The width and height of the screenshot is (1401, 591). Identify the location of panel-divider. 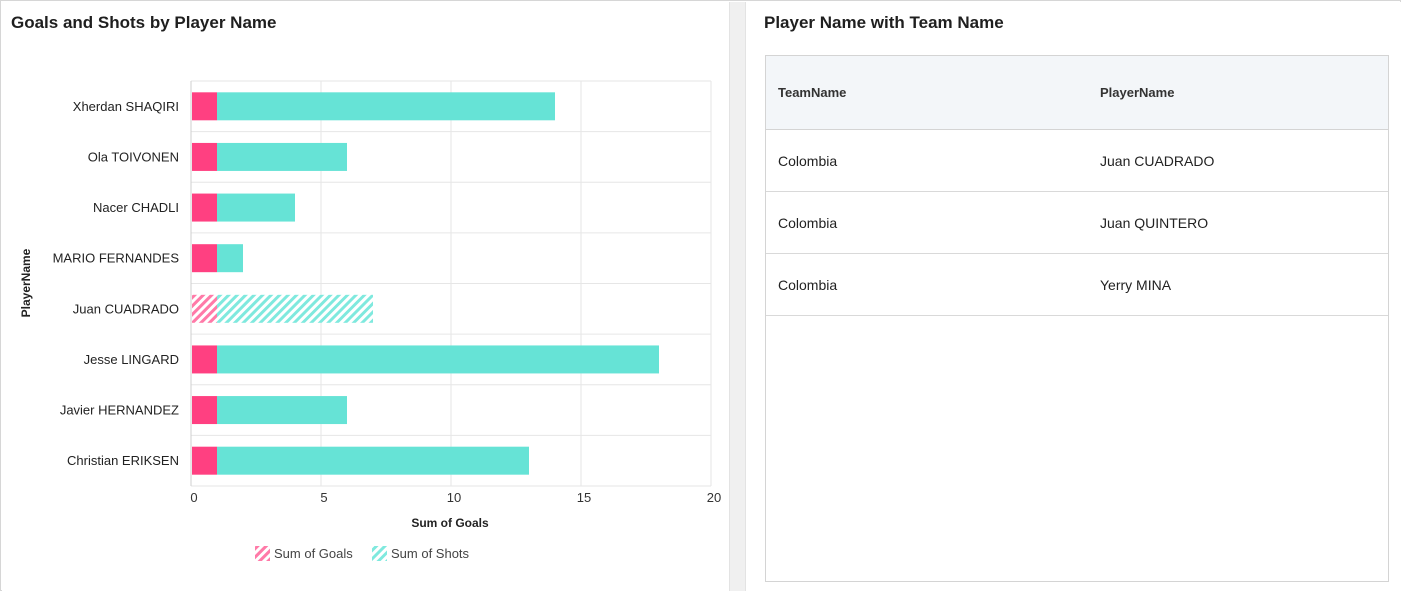
(737, 296).